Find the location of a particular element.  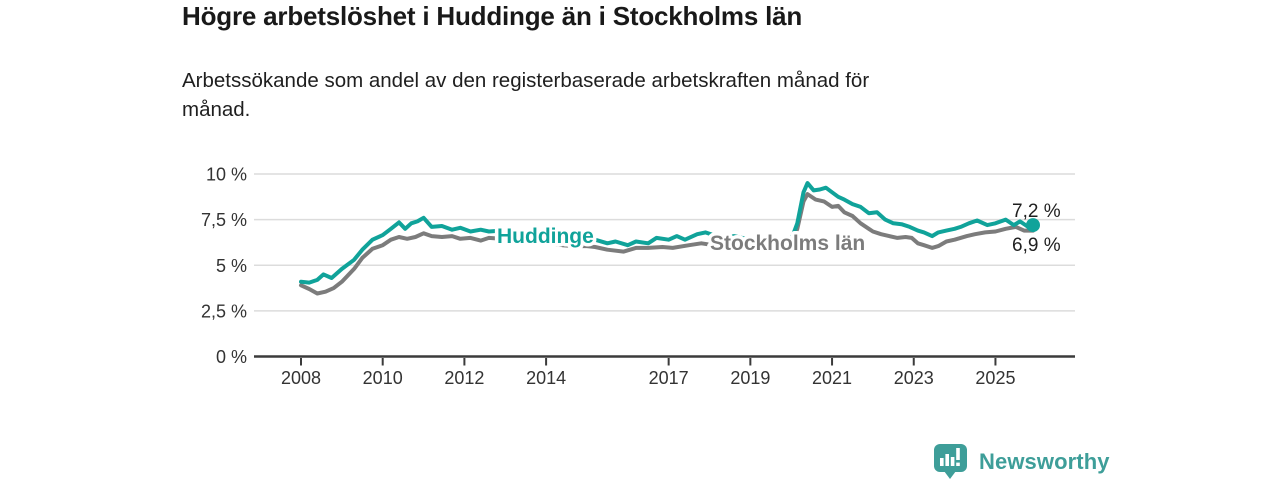

newsworthy-logo: Newsworthy is located at coordinates (1021, 461).